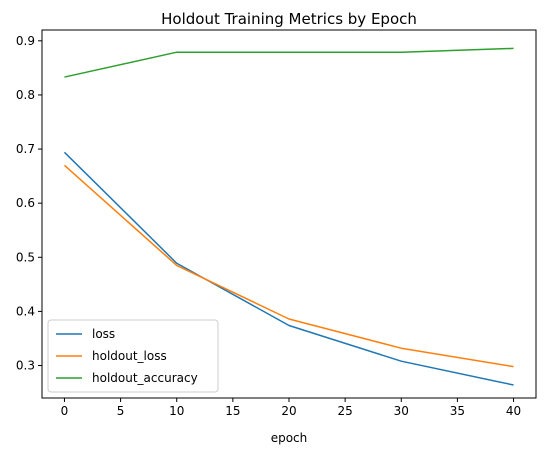  Describe the element at coordinates (457, 411) in the screenshot. I see `x-tick-label: 35` at that location.